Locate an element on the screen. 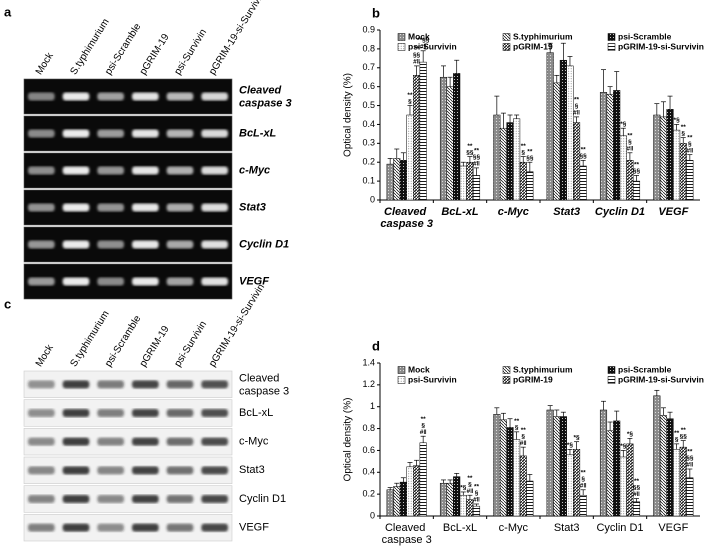 The image size is (710, 553). row-label: c-Myc is located at coordinates (254, 170).